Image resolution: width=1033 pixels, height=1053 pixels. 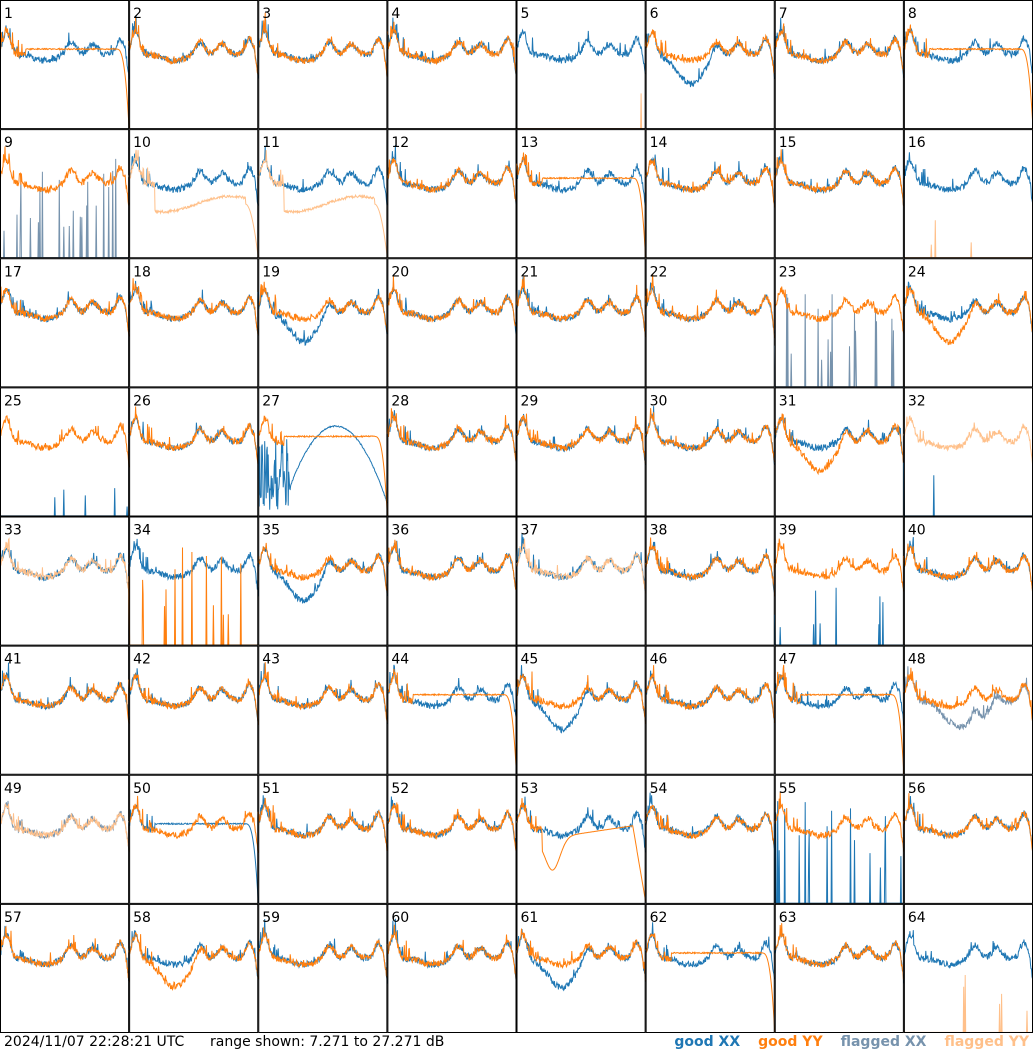 I want to click on panel-28-yy, so click(x=451, y=435).